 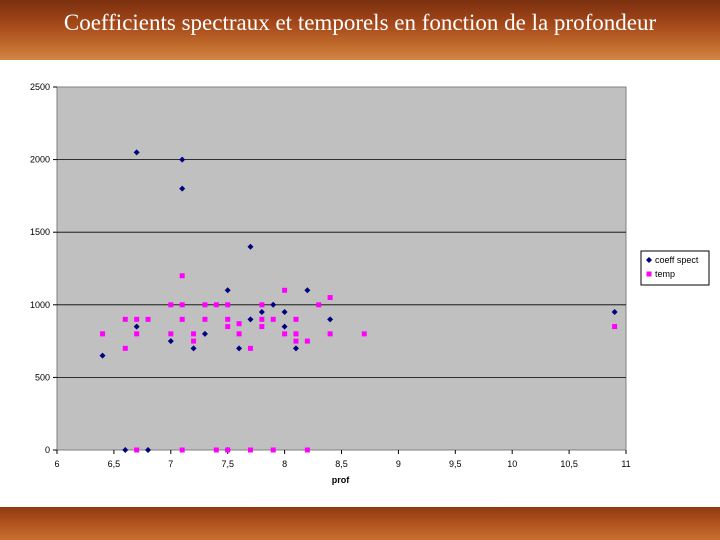 I want to click on slide-footer, so click(x=360, y=523).